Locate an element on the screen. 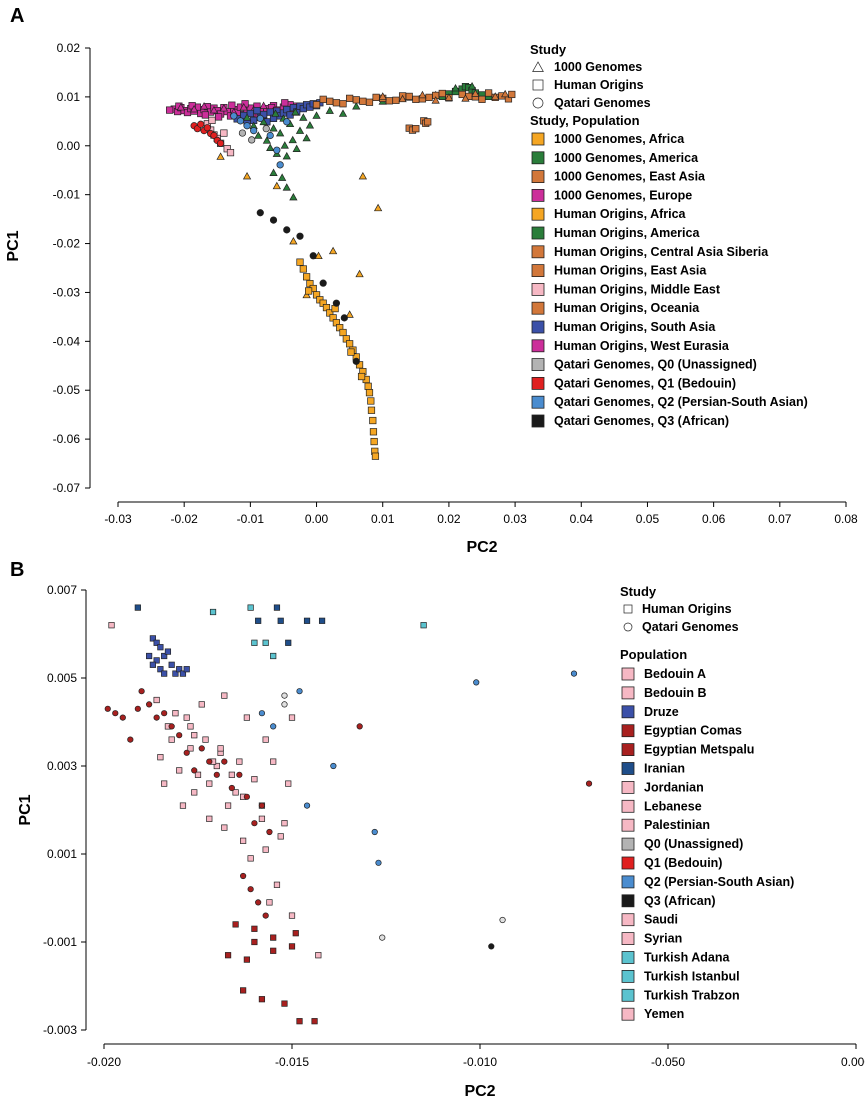  legend-population-item: Syrian is located at coordinates (663, 939).